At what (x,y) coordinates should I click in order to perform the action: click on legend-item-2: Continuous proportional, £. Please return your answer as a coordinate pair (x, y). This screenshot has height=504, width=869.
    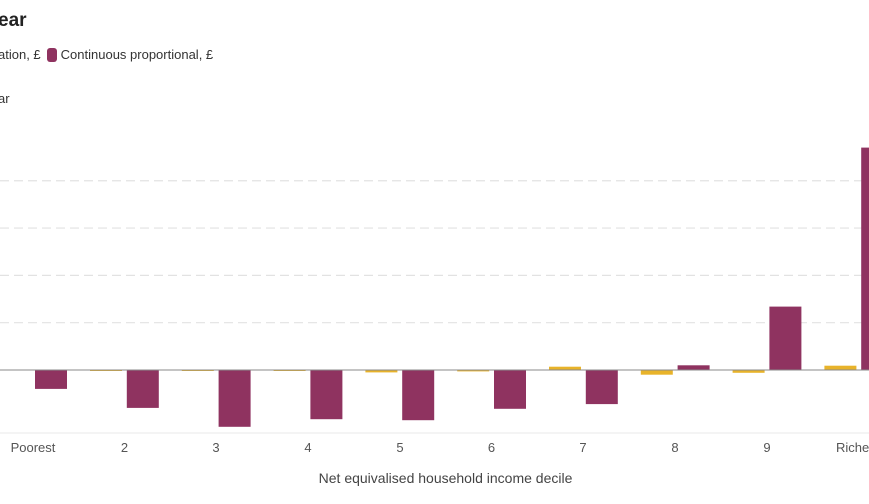
    Looking at the image, I should click on (130, 54).